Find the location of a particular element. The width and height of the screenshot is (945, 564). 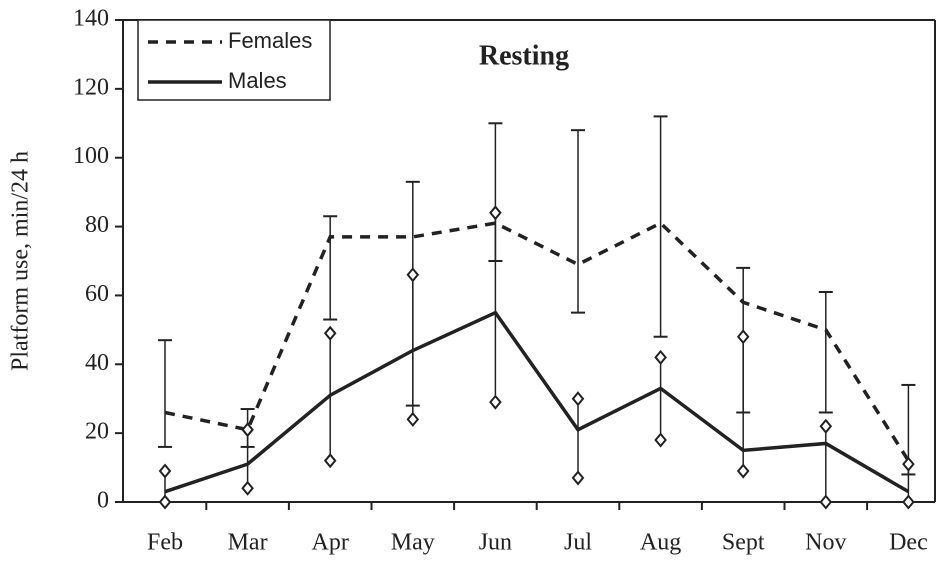

y-tick-label: 60 is located at coordinates (97, 294).